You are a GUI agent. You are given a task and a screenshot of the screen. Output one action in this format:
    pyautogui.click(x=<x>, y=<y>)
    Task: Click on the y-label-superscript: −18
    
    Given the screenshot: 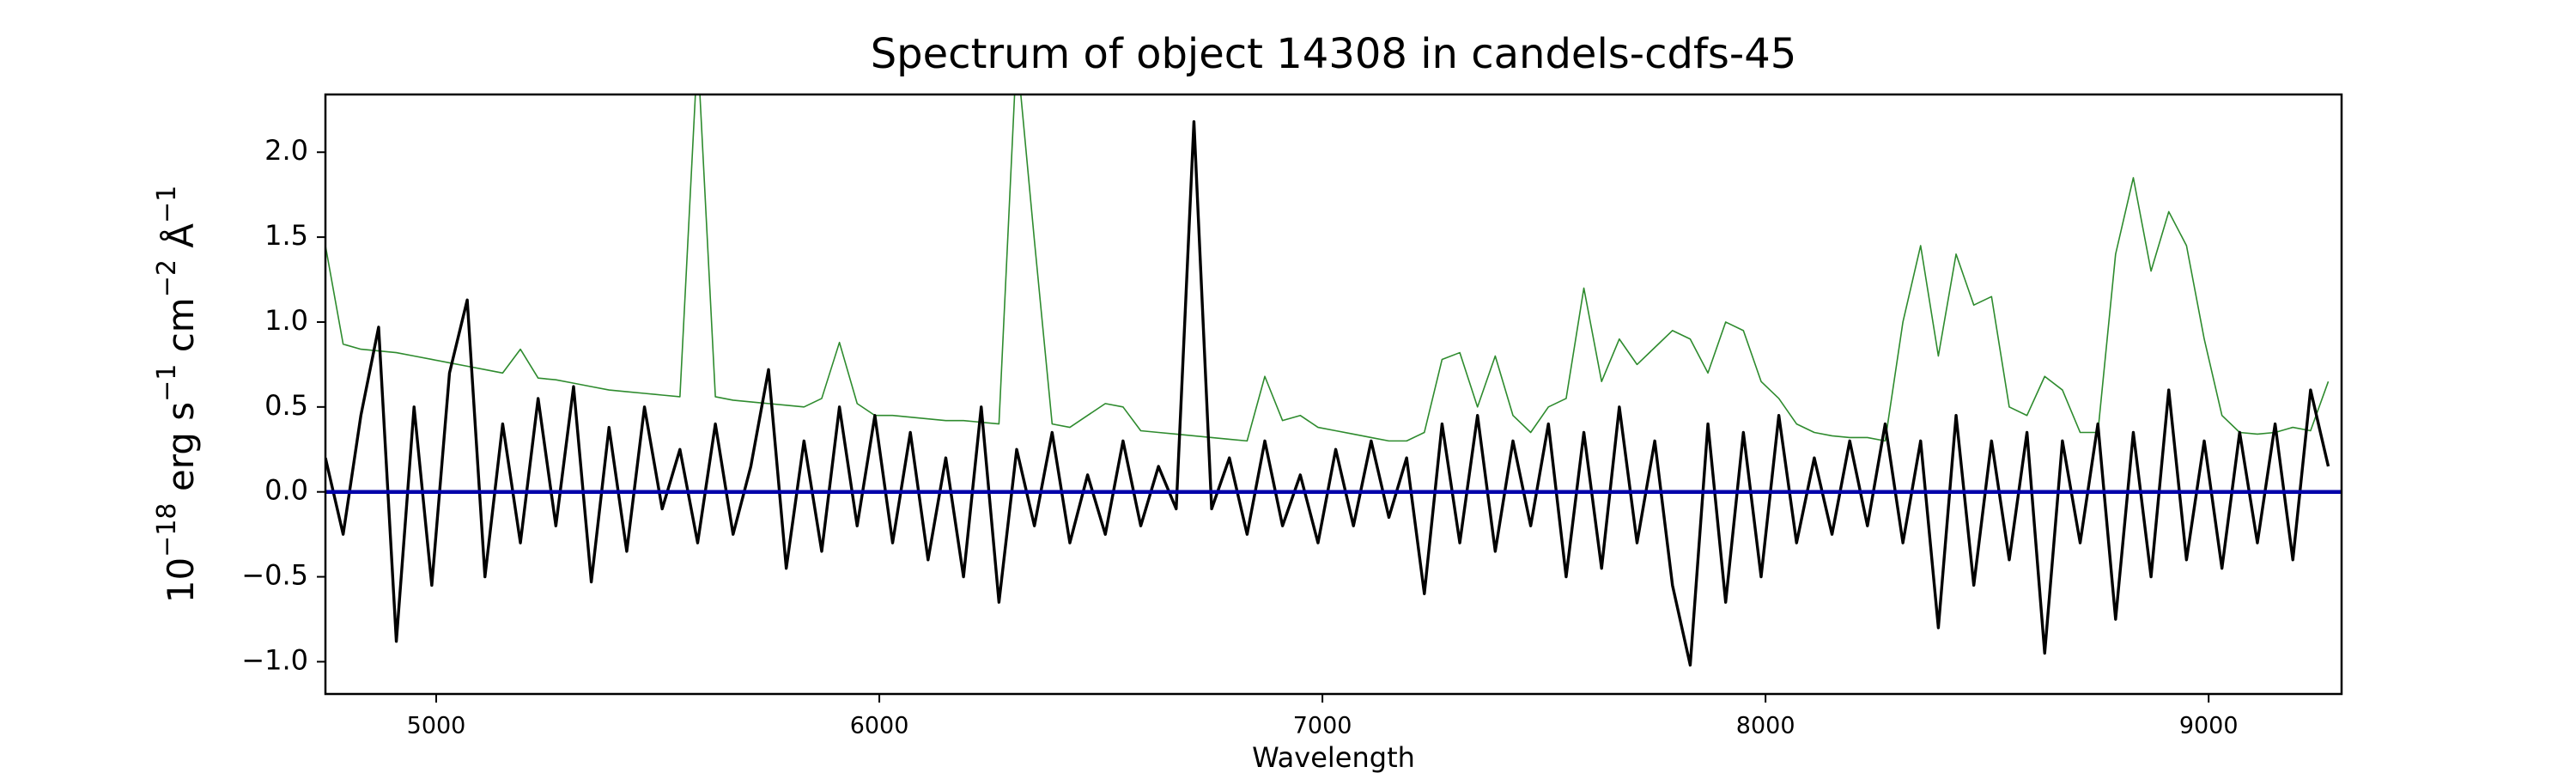 What is the action you would take?
    pyautogui.click(x=167, y=530)
    